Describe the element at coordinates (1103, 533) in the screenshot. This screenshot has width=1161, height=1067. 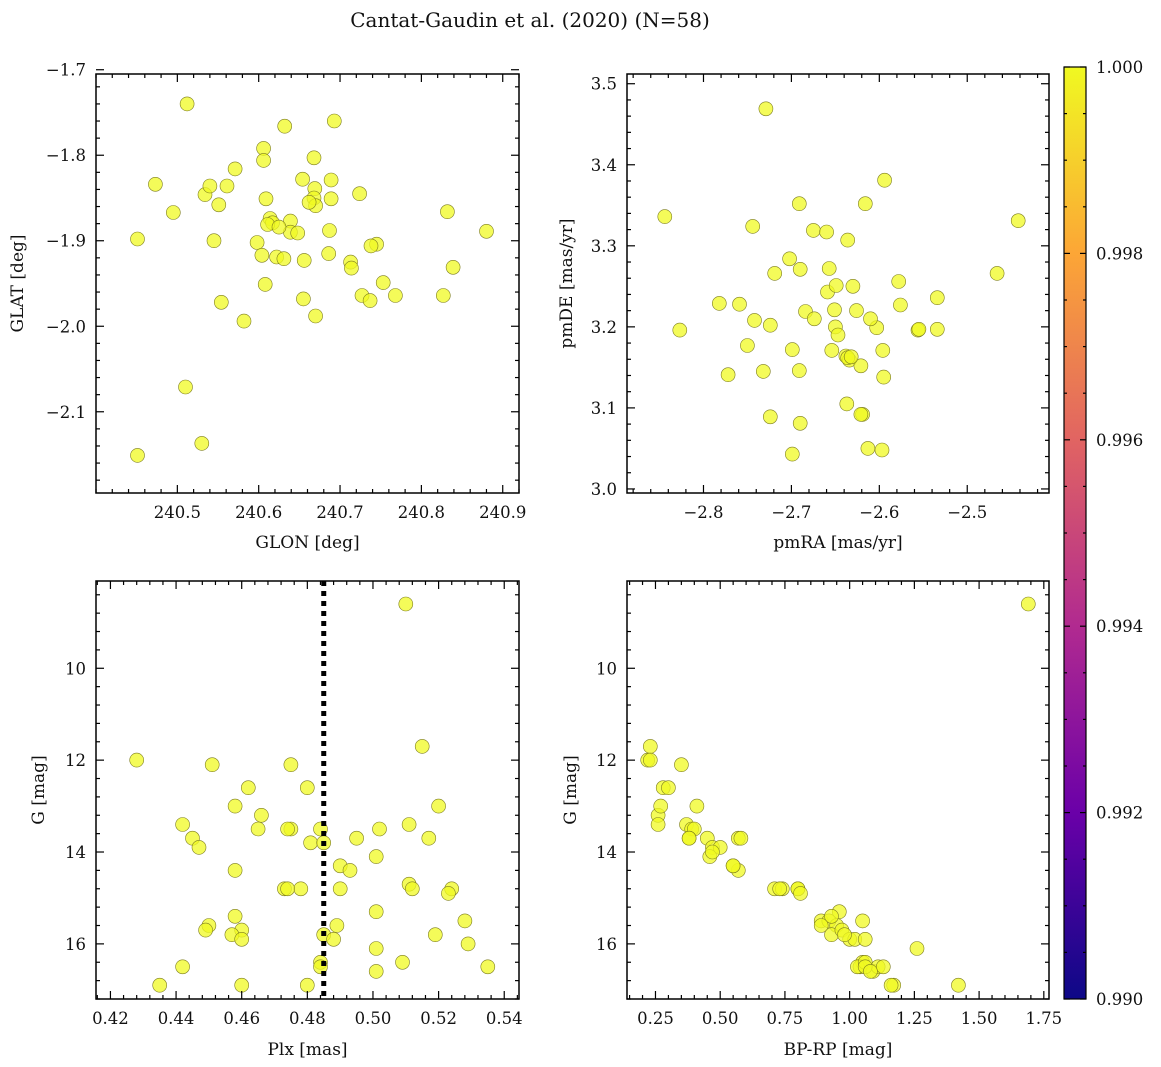
I see `colorbar: 1.000 0.998 0.996 0.994 0.992 0.990` at that location.